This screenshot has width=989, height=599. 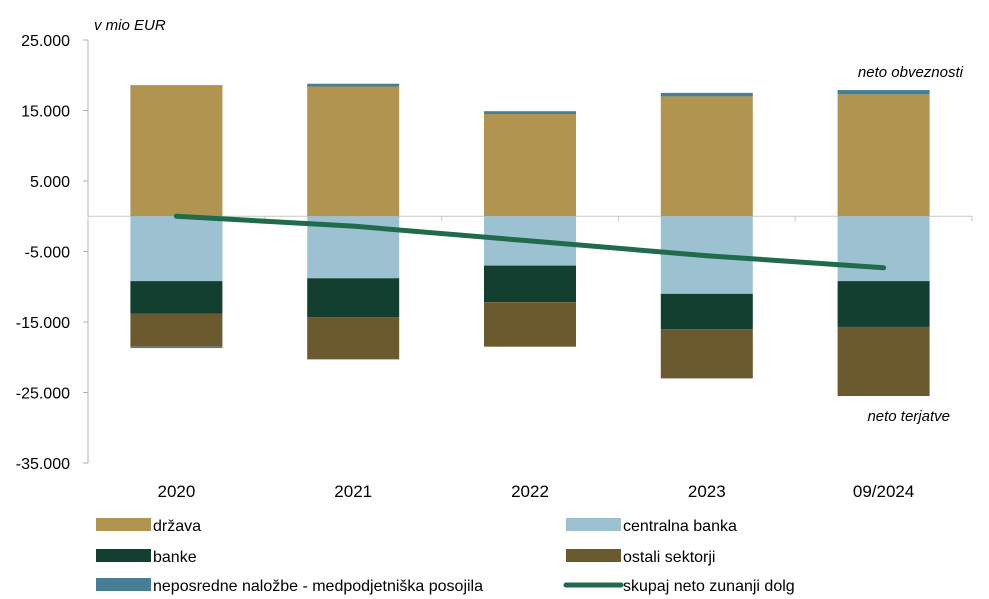 What do you see at coordinates (353, 491) in the screenshot?
I see `x-tick-label: 2021` at bounding box center [353, 491].